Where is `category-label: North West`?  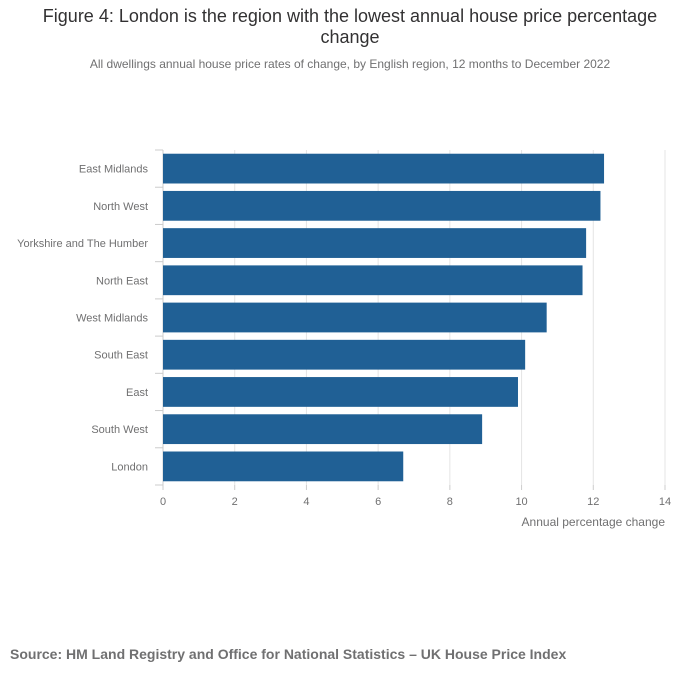 category-label: North West is located at coordinates (120, 207).